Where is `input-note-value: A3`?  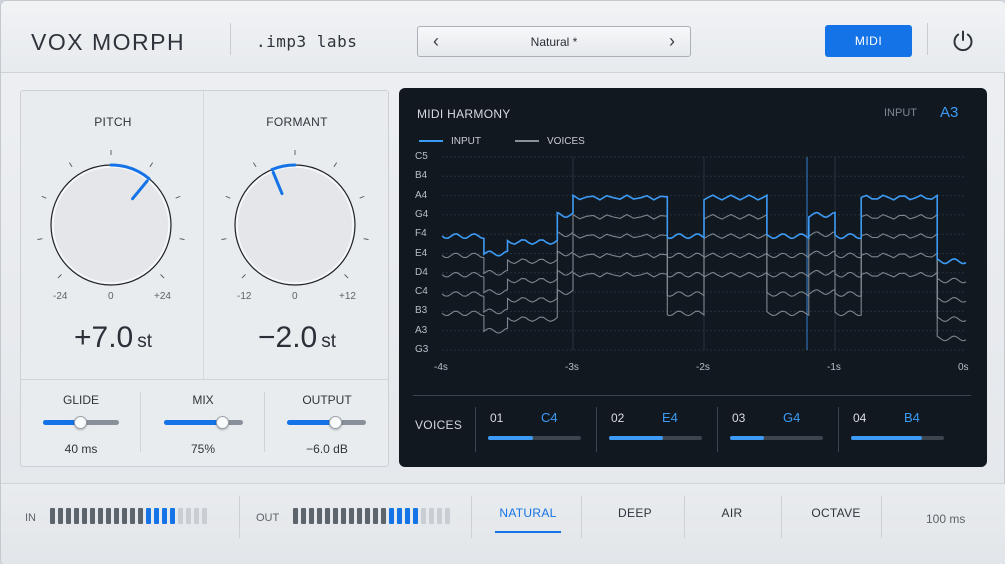
input-note-value: A3 is located at coordinates (949, 112).